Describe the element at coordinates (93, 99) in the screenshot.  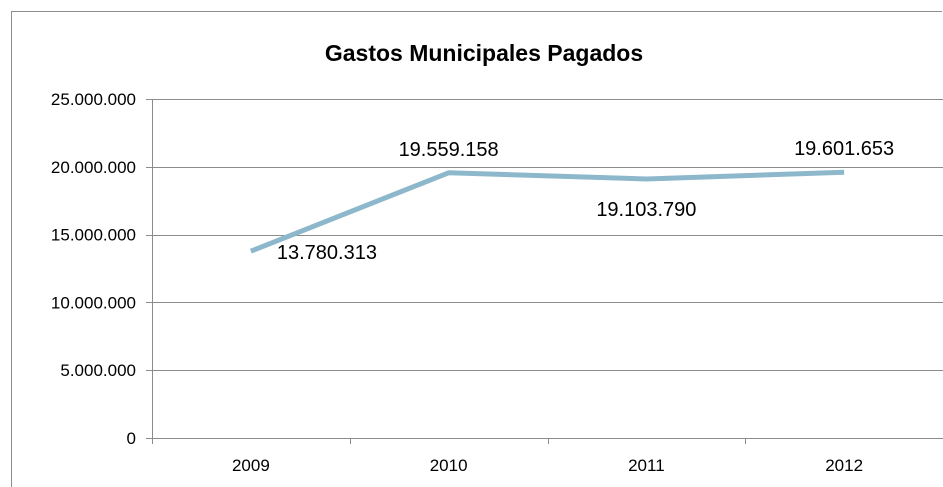
I see `y-tick-label: 25.000.000` at that location.